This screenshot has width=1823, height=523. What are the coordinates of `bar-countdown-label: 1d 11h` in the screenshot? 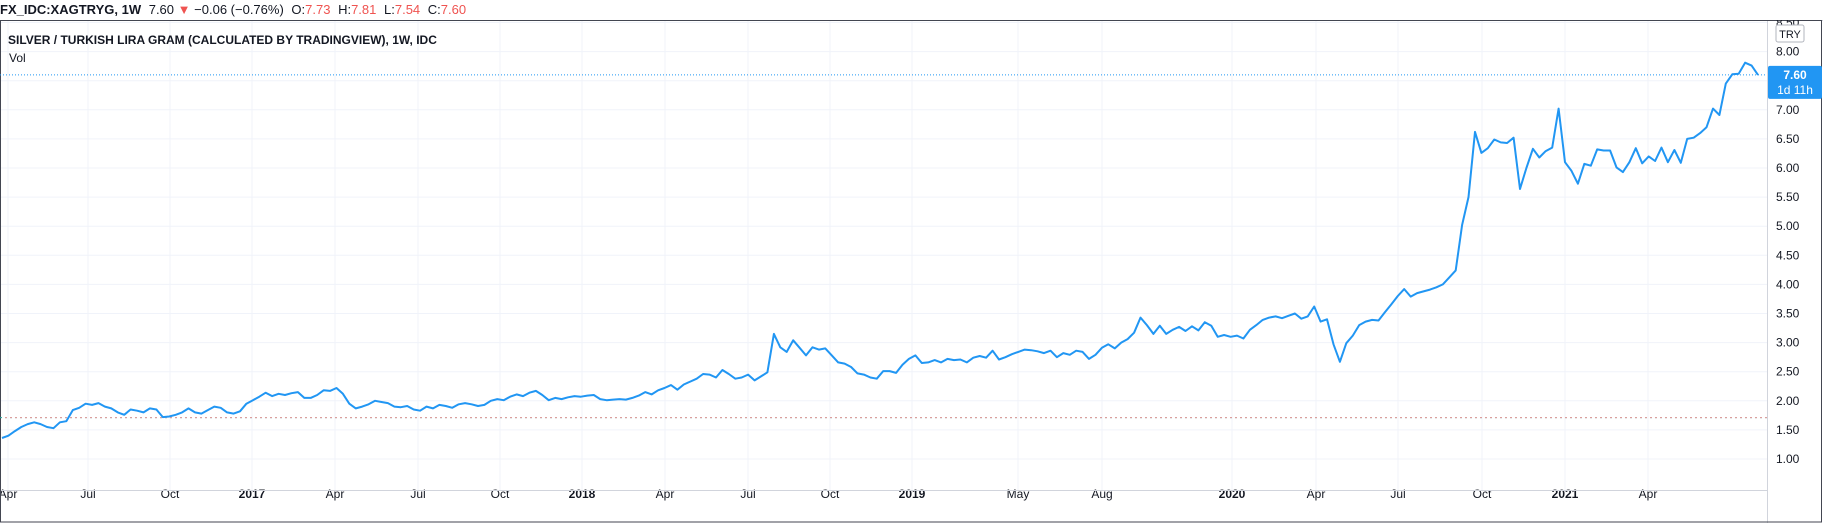 It's located at (1795, 90).